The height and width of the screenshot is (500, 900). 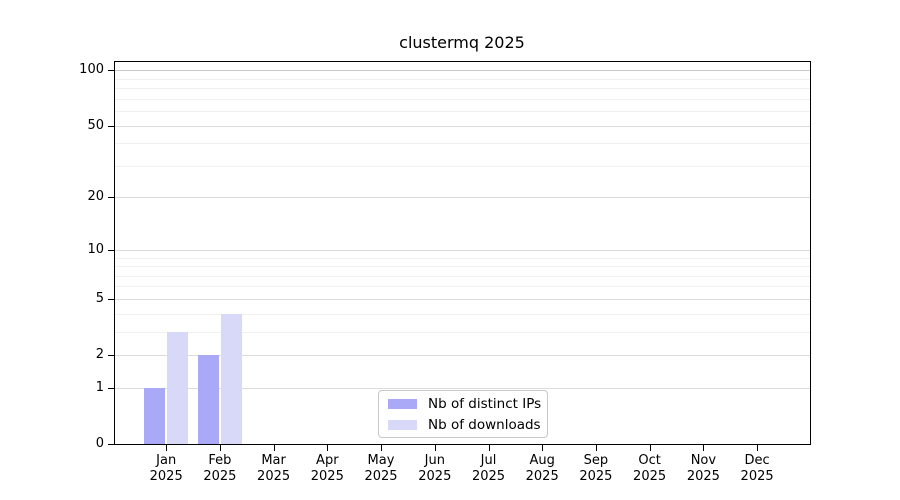 What do you see at coordinates (95, 125) in the screenshot?
I see `y-tick-label: 50` at bounding box center [95, 125].